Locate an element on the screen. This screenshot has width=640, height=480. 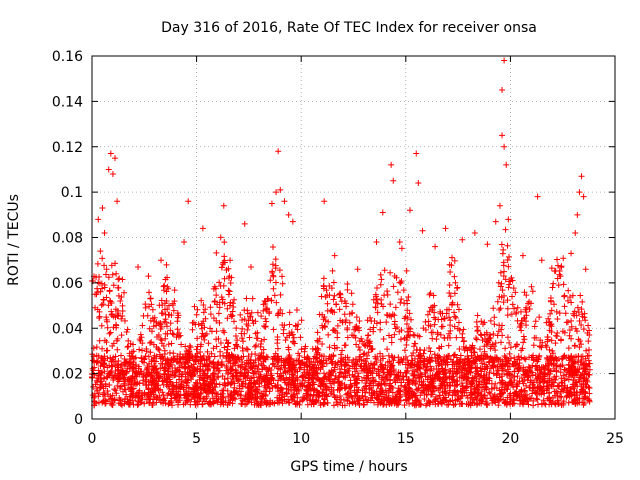
x-tick-label: 20 is located at coordinates (510, 439).